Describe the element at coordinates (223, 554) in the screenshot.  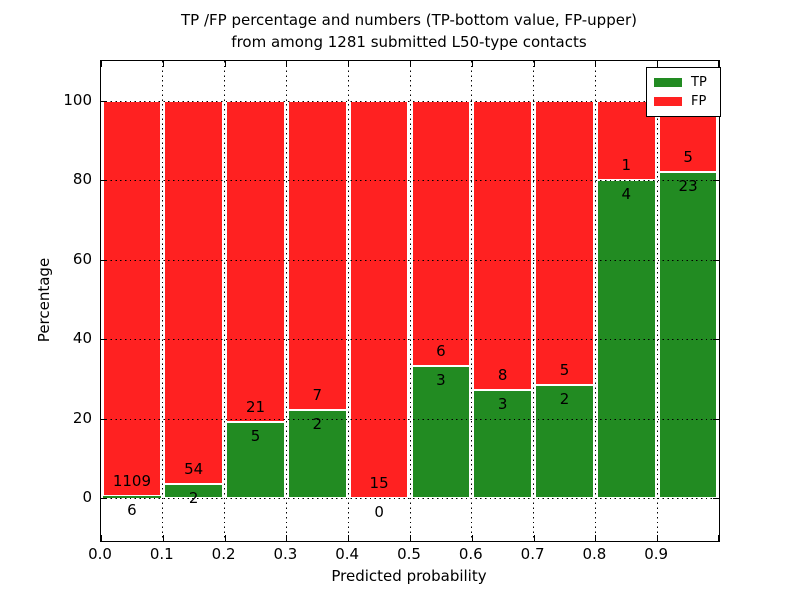
I see `x-tick-label: 0.2` at that location.